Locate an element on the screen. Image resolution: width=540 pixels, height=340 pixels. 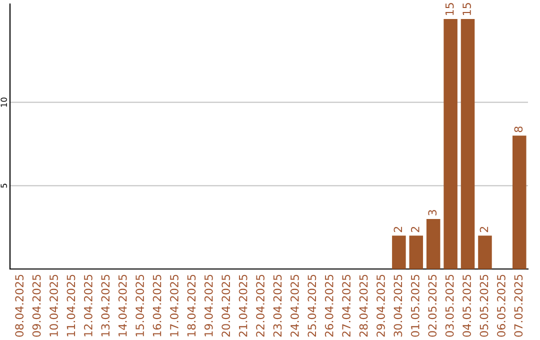
x-tick-label: 27.04.2025 is located at coordinates (346, 305).